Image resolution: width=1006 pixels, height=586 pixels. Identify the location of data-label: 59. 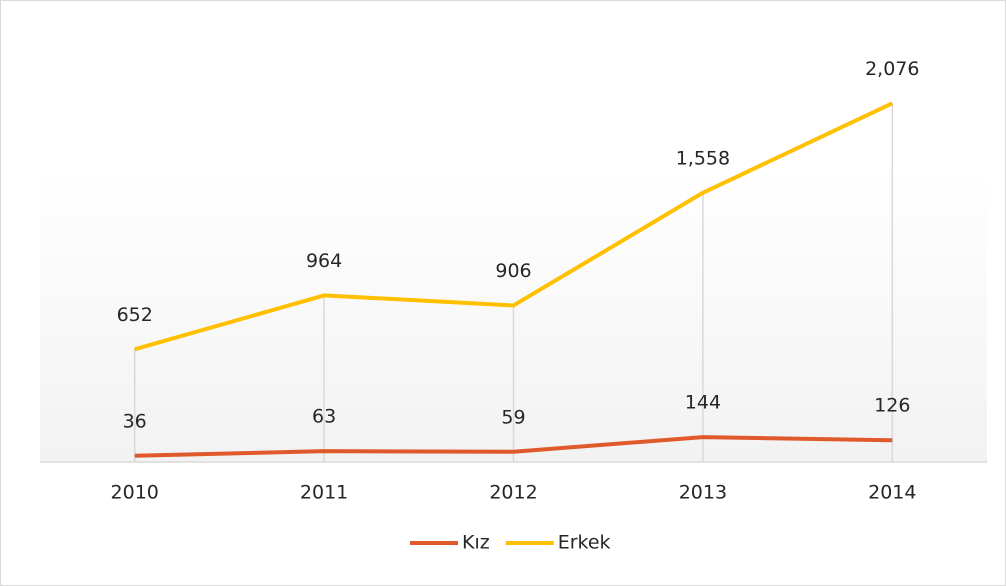
(513, 417).